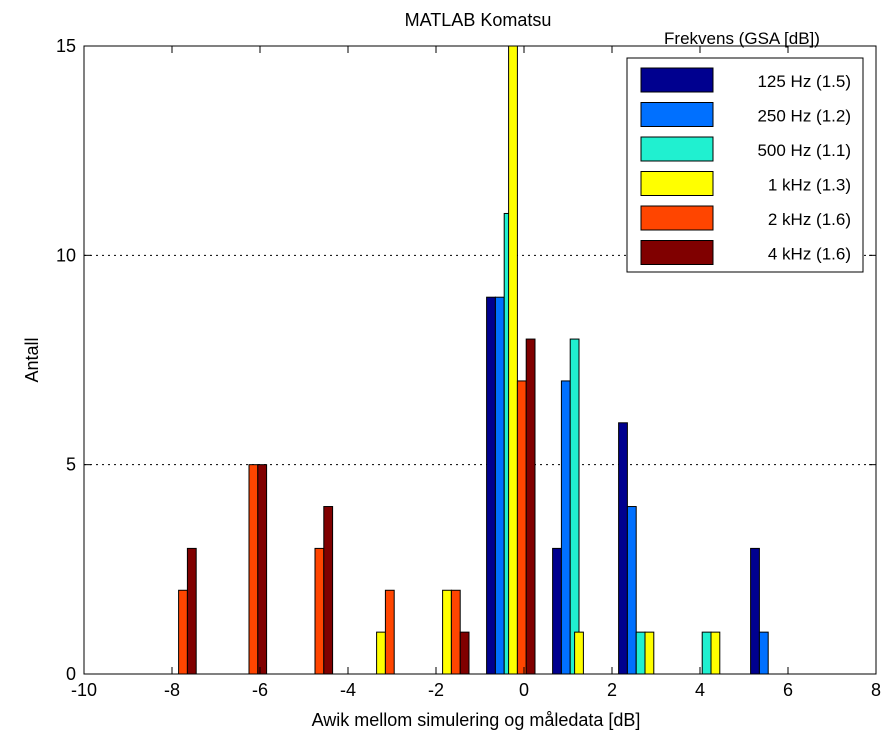 The height and width of the screenshot is (740, 882). I want to click on chart-title: MATLAB Komatsu, so click(478, 20).